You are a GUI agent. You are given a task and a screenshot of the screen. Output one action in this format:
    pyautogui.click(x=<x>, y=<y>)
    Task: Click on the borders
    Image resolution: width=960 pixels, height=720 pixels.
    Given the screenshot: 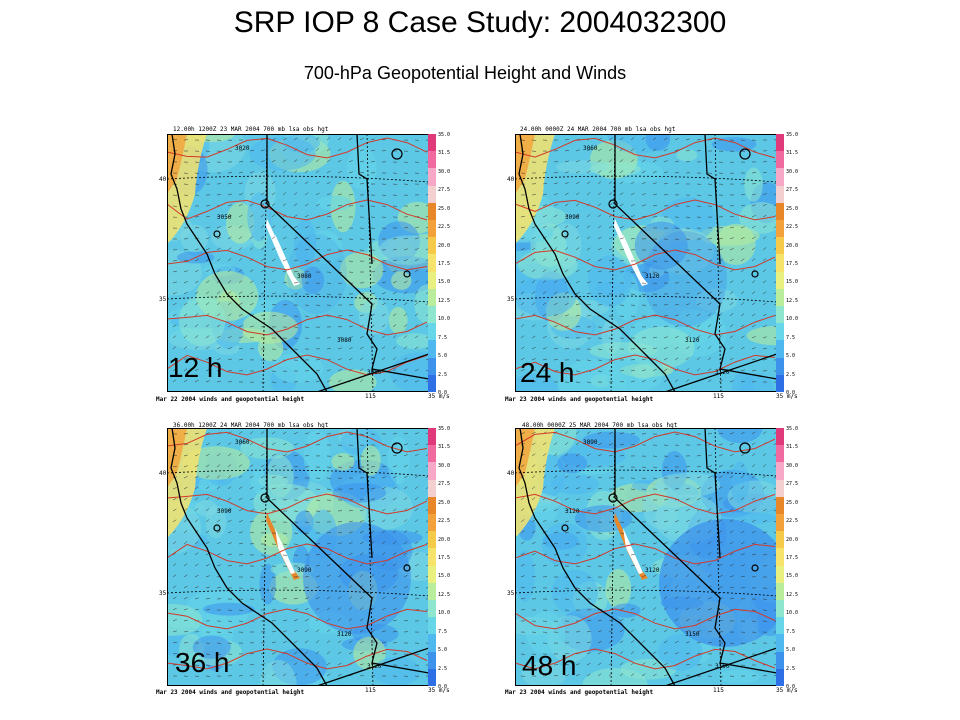 What is the action you would take?
    pyautogui.click(x=299, y=263)
    